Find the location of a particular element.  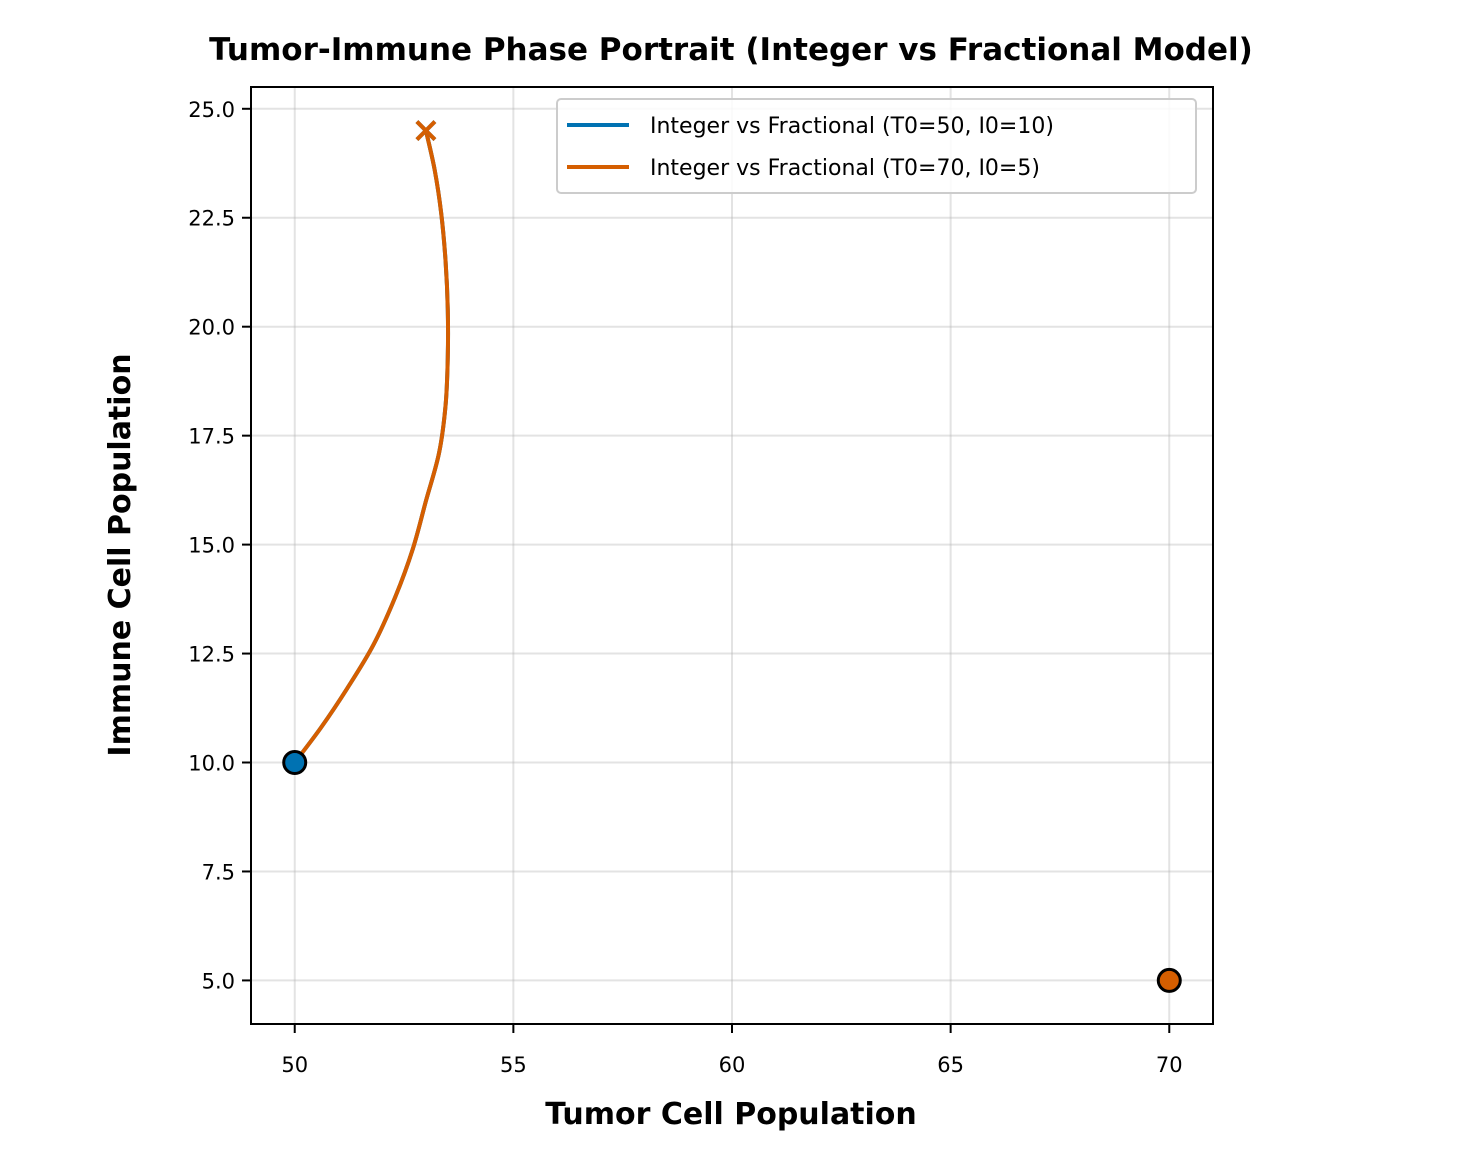

y-axis-ticks: 5.0 7.5 10.0 12.5 15.0 17.5 20.0 22.5 25.0 is located at coordinates (219, 545).